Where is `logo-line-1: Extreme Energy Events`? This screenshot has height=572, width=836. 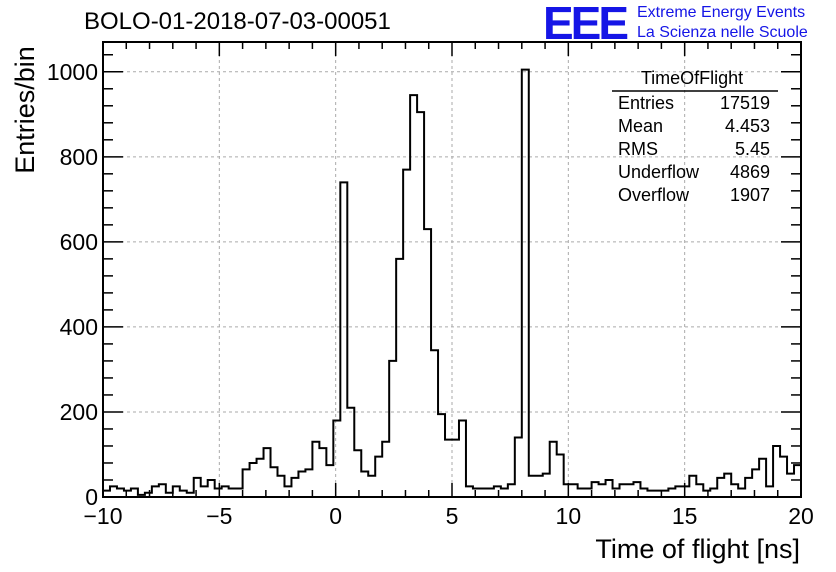
logo-line-1: Extreme Energy Events is located at coordinates (721, 12).